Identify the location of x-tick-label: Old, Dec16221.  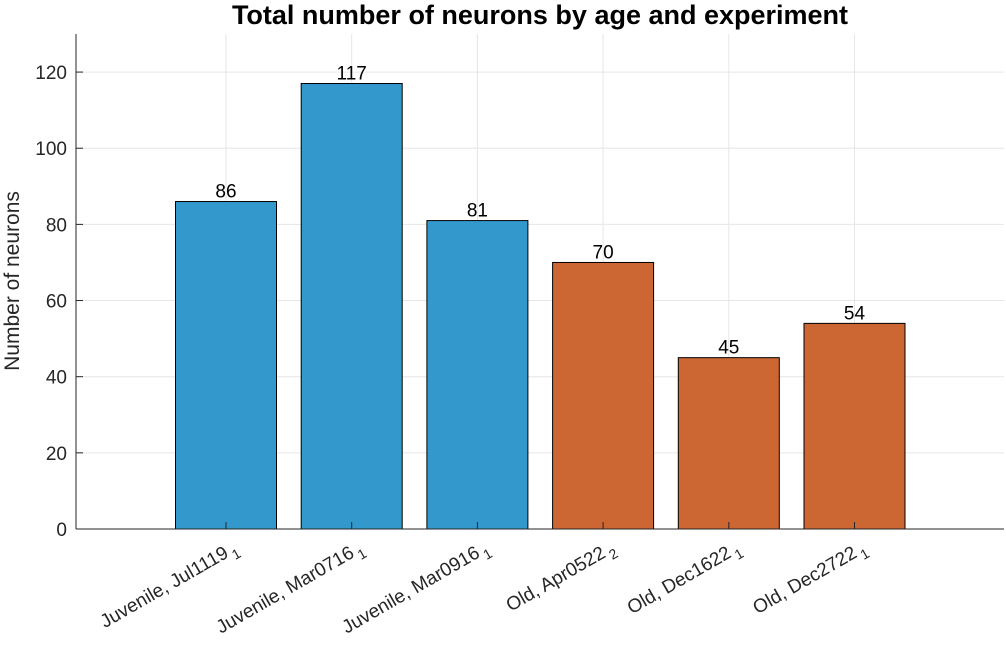
(685, 579).